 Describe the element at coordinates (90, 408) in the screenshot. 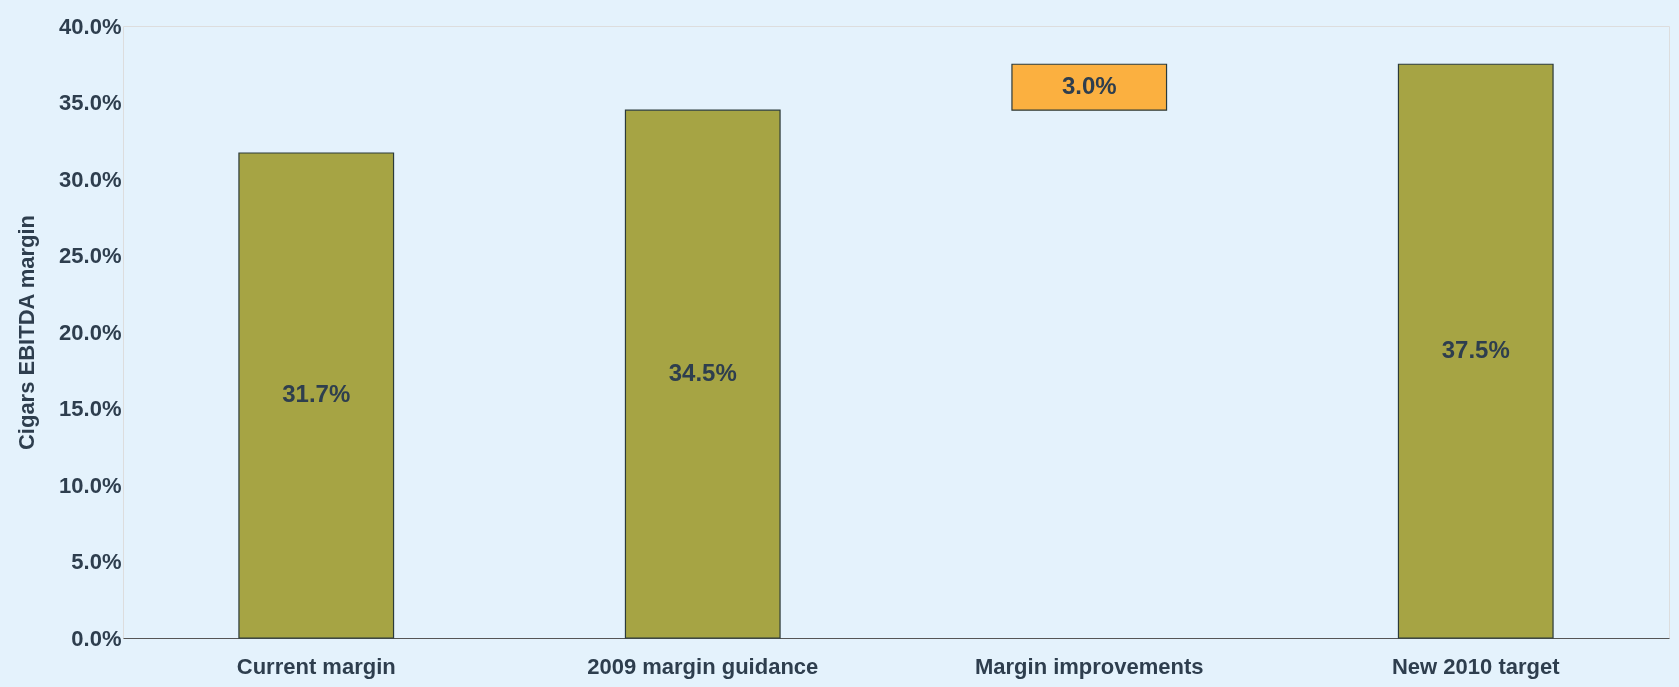

I see `y-tick-label: 15.0%` at that location.